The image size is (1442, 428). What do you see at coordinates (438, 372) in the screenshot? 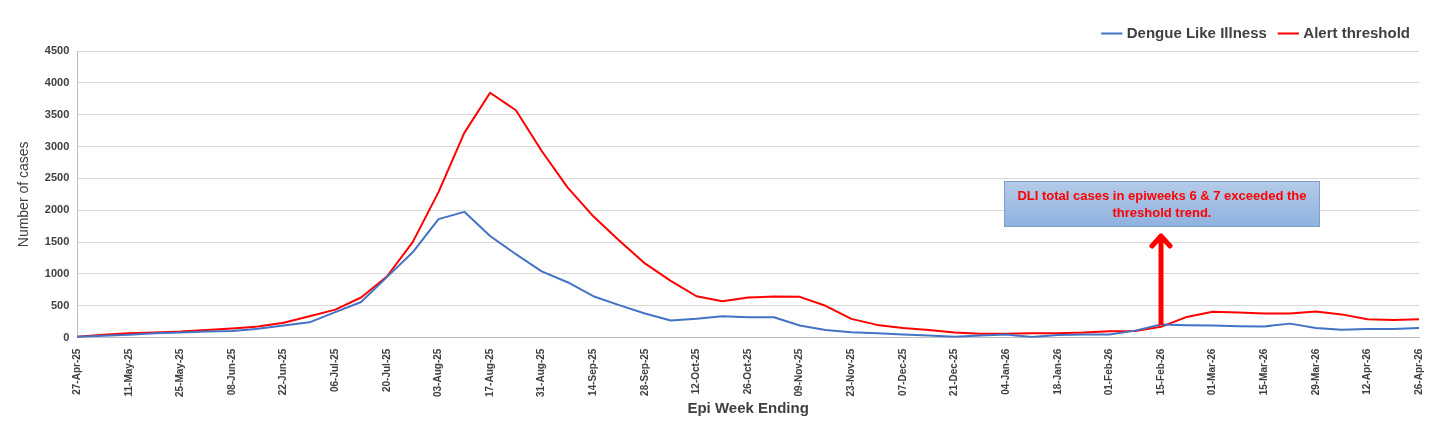
I see `x-tick-label: 03-Aug-25` at bounding box center [438, 372].